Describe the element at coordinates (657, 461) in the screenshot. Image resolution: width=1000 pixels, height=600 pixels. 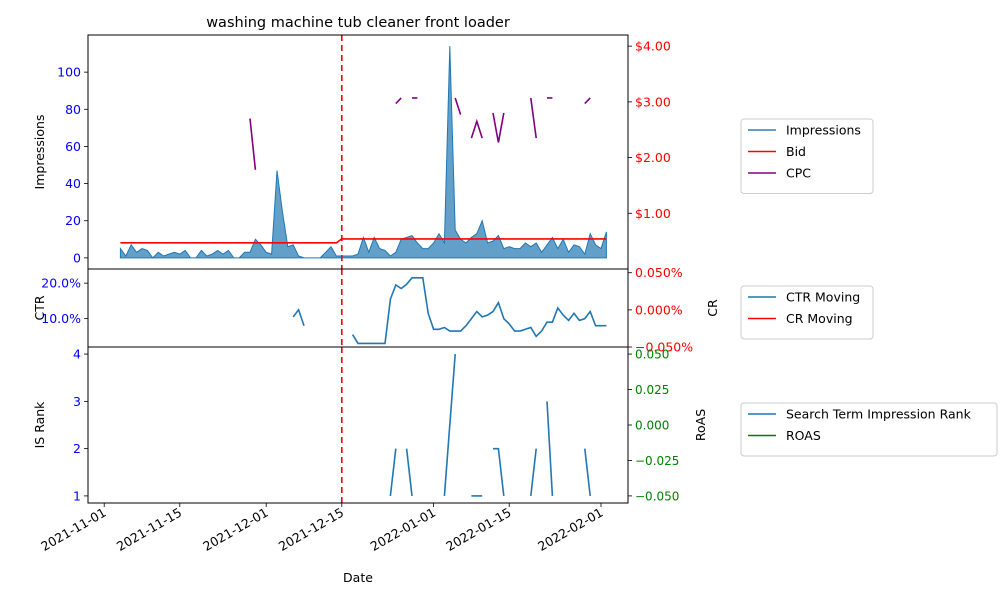
I see `y-right-tick-label: −0.025` at that location.